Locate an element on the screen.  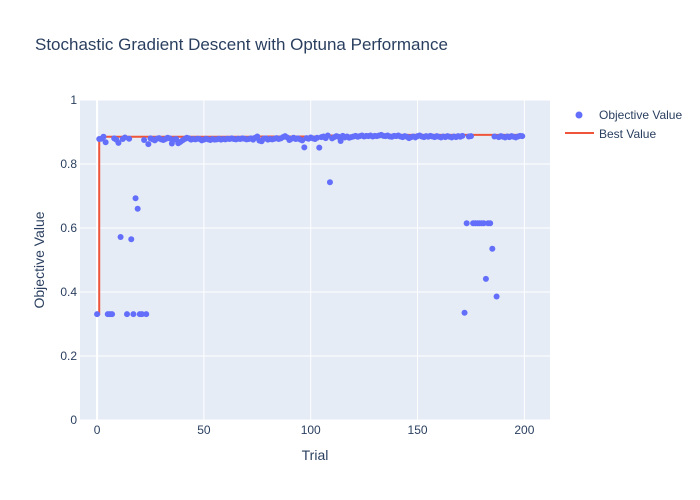
y-tick-label: 0 is located at coordinates (73, 420).